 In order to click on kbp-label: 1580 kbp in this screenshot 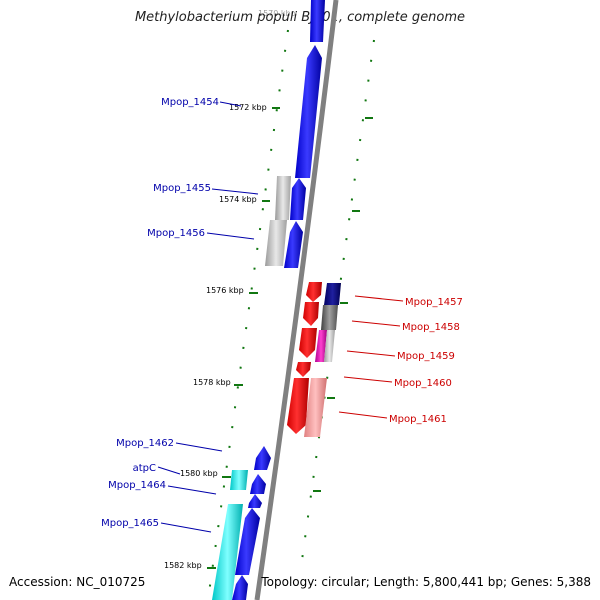, I will do `click(199, 473)`.